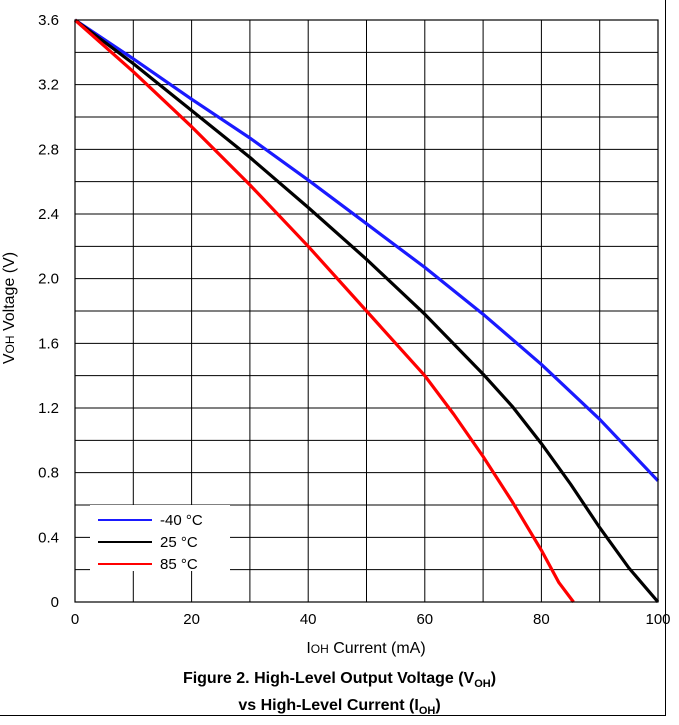 This screenshot has width=679, height=725. What do you see at coordinates (48, 214) in the screenshot?
I see `y-tick-label: 2.4` at bounding box center [48, 214].